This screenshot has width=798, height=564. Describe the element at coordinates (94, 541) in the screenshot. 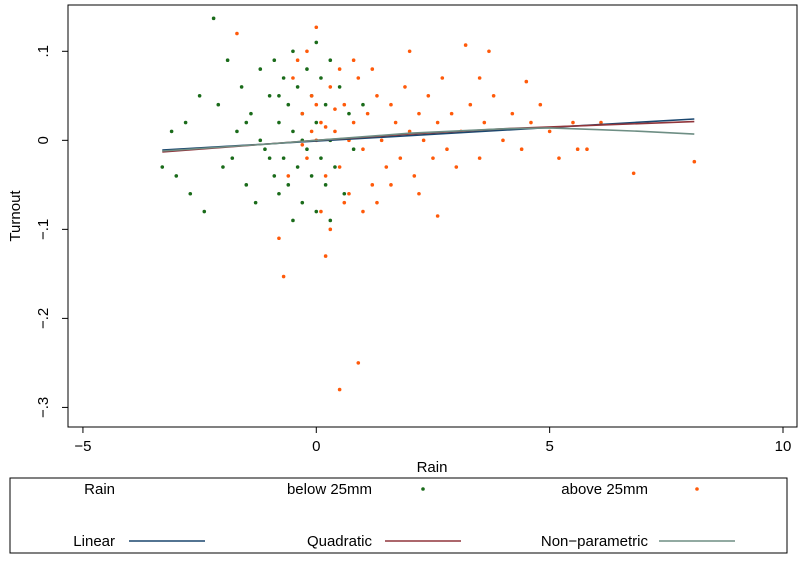

I see `legend-label: Linear` at that location.